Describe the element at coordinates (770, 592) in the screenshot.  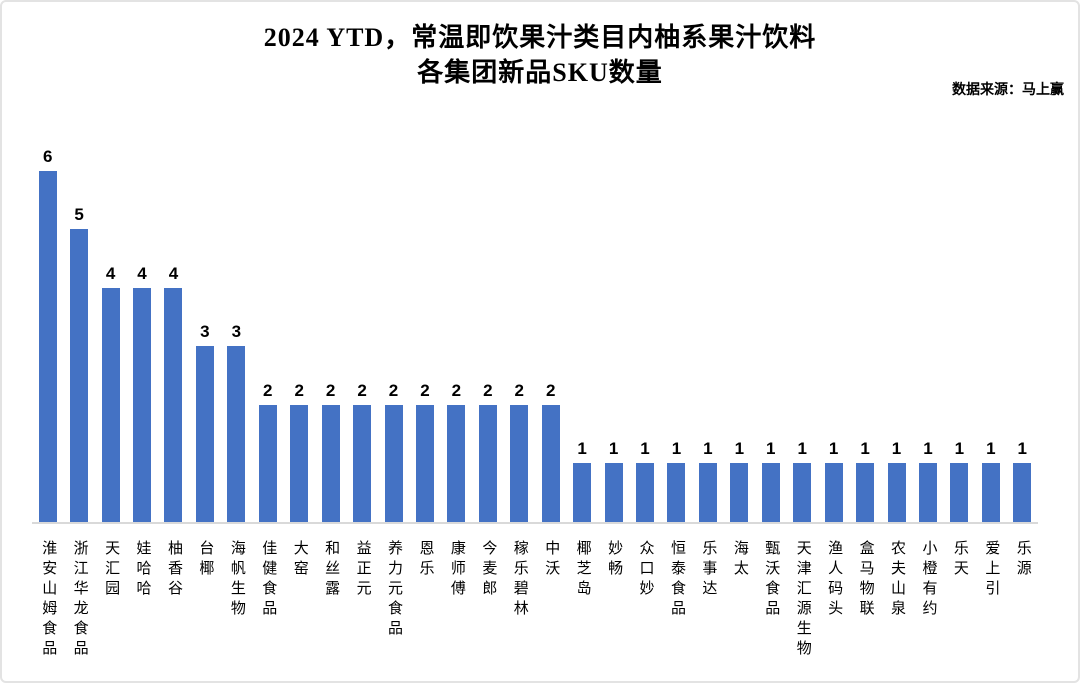
I see `category-label-cell: 甄沃食品` at that location.